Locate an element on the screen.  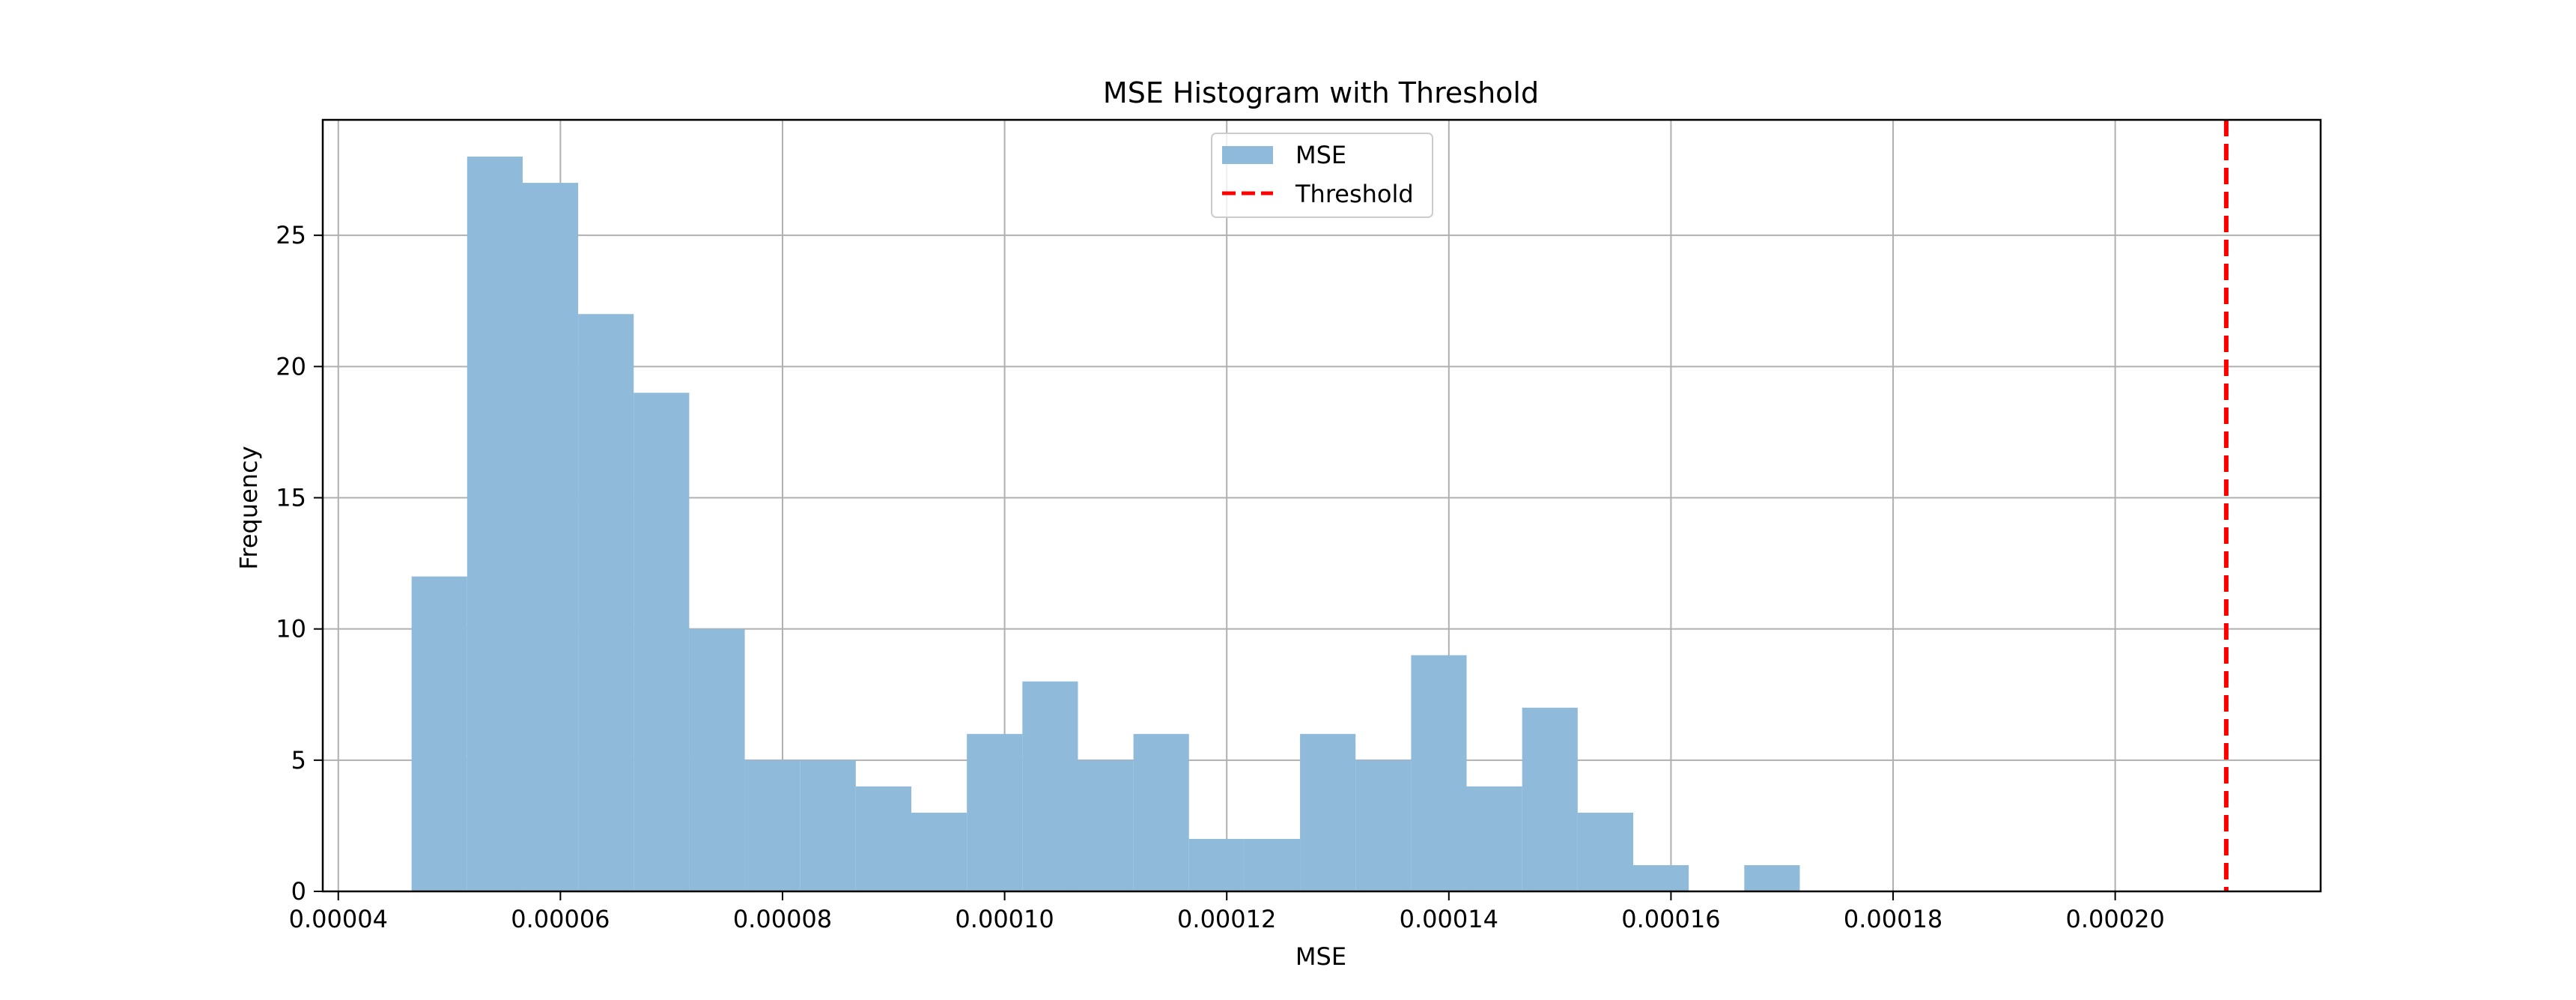
legend-label-threshold: Threshold is located at coordinates (1354, 194).